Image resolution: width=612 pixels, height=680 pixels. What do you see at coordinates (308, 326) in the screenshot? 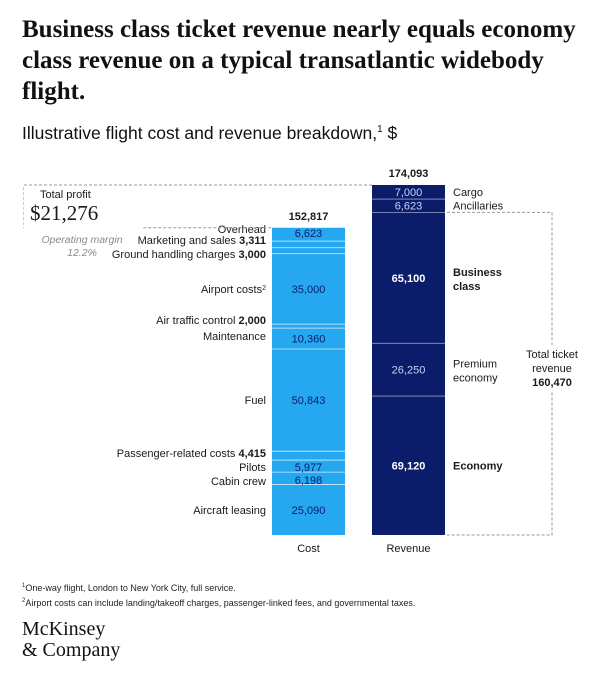
I see `cost-bar-air-traffic-control` at bounding box center [308, 326].